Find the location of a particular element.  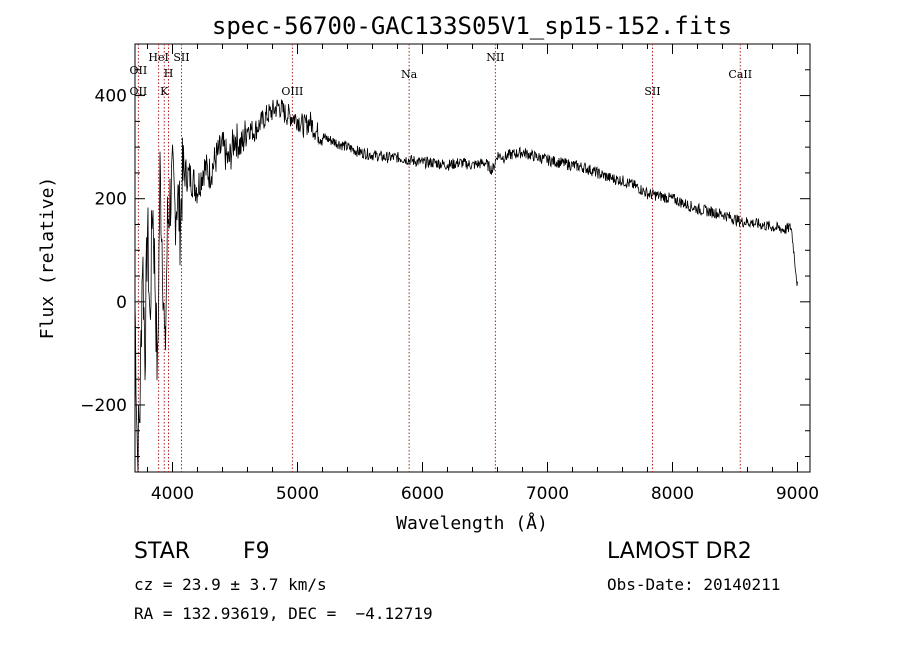

y-tick-label: 400 is located at coordinates (111, 97).